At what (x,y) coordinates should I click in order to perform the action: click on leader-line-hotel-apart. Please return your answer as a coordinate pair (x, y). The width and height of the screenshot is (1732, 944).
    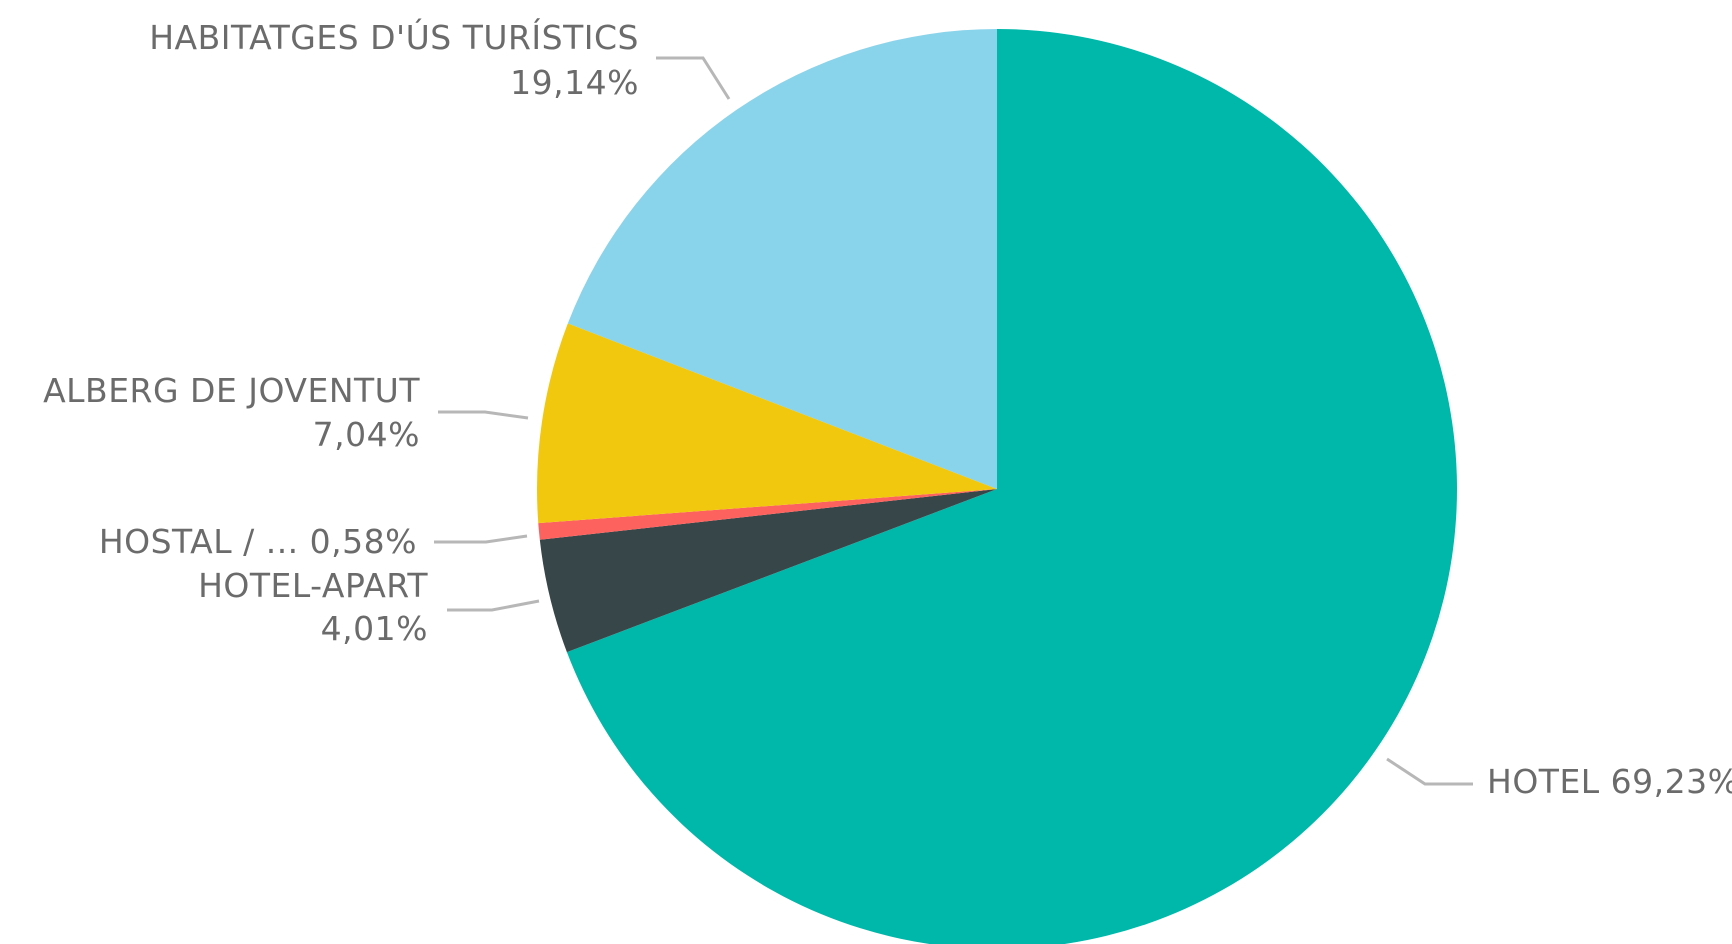
    Looking at the image, I should click on (493, 605).